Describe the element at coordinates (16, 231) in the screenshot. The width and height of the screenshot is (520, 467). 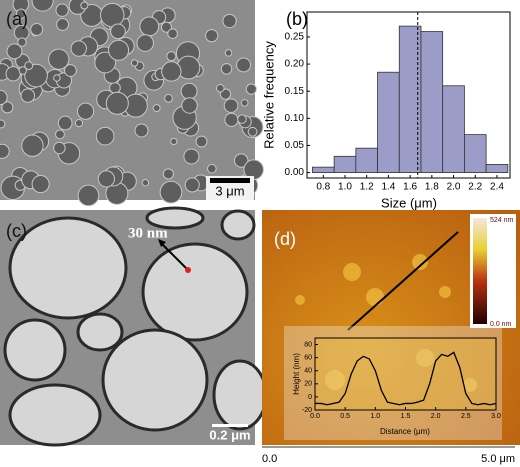
I see `panel-label: (c)` at that location.